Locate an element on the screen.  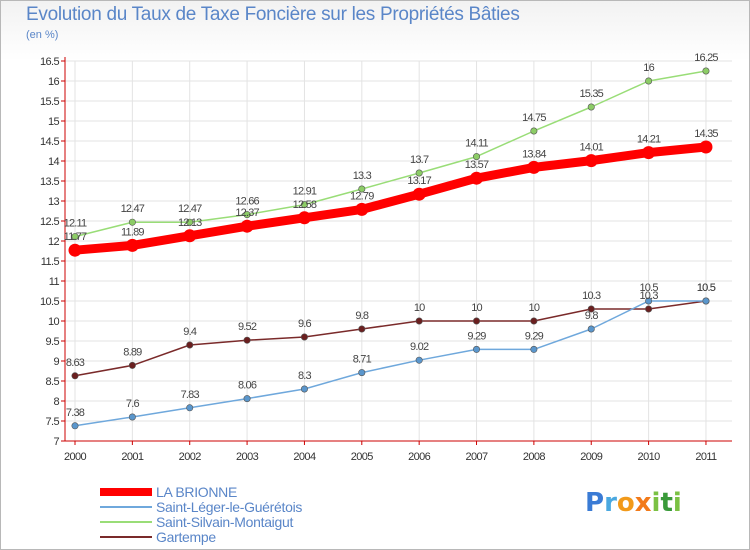
logo-letter: r is located at coordinates (610, 503).